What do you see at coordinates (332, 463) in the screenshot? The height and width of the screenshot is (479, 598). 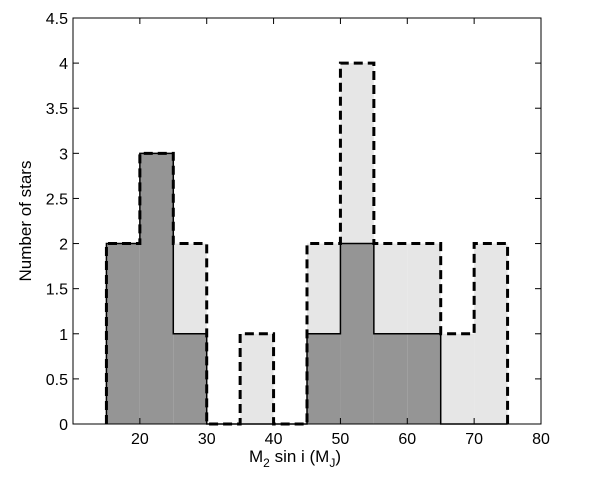 I see `x-axis-label-unit-subscript: J` at bounding box center [332, 463].